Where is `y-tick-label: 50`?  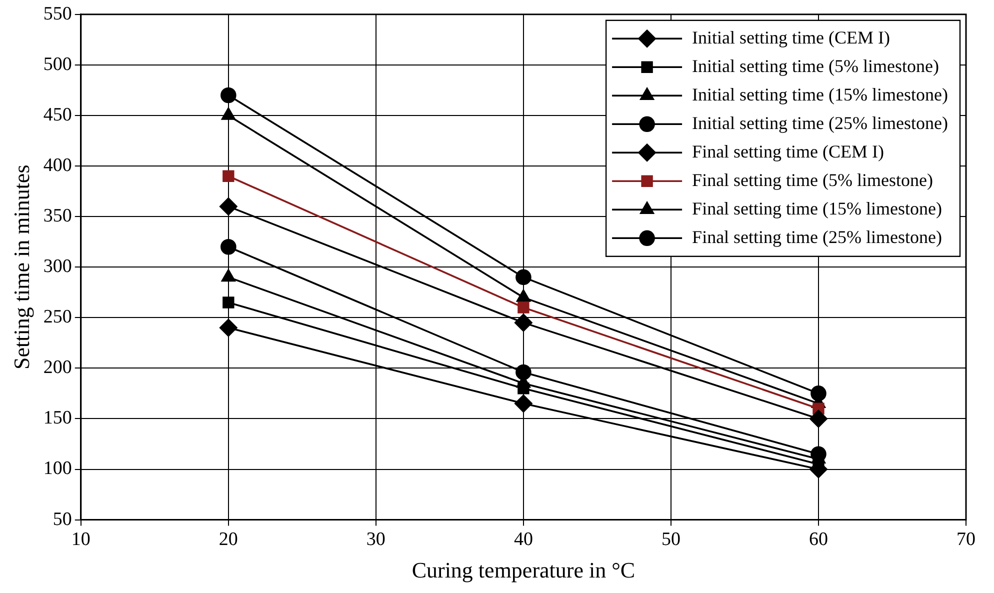
y-tick-label: 50 is located at coordinates (62, 519).